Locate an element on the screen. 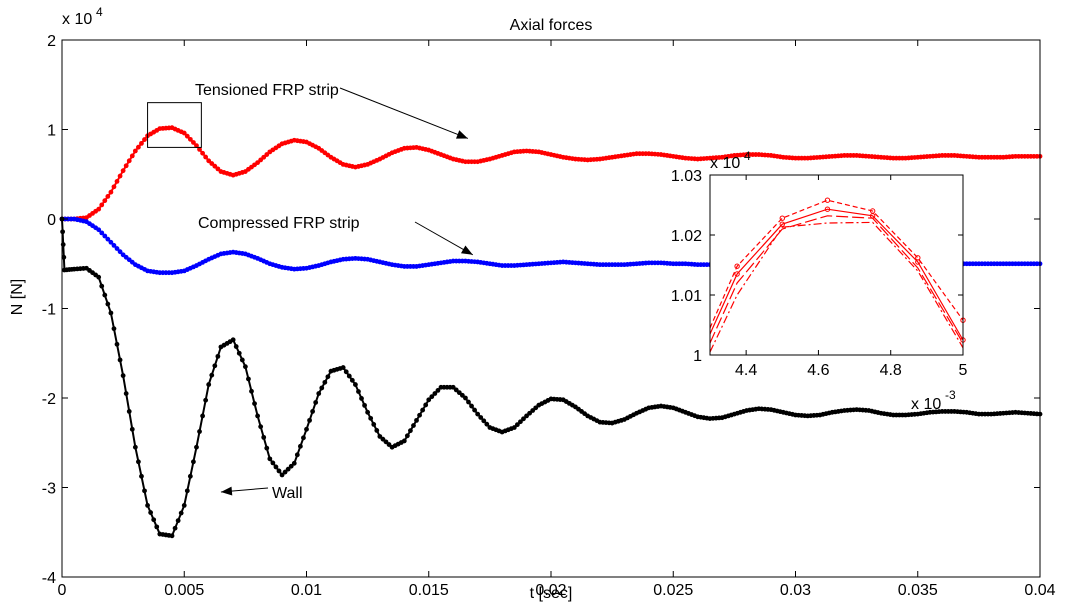 The width and height of the screenshot is (1067, 606). chart-title: Axial forces is located at coordinates (551, 25).